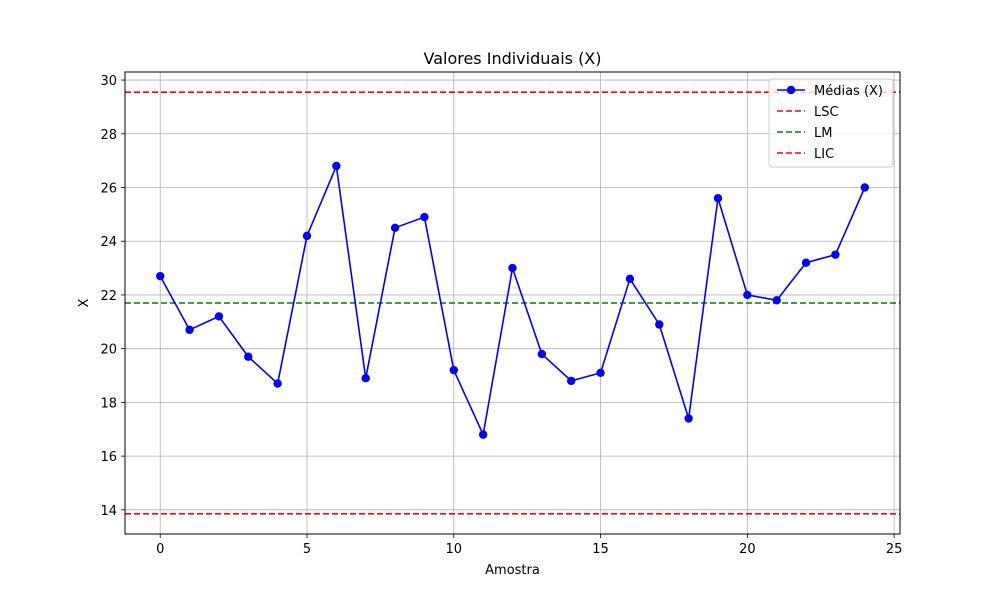 Image resolution: width=1000 pixels, height=600 pixels. What do you see at coordinates (108, 511) in the screenshot?
I see `y-tick-label: 14` at bounding box center [108, 511].